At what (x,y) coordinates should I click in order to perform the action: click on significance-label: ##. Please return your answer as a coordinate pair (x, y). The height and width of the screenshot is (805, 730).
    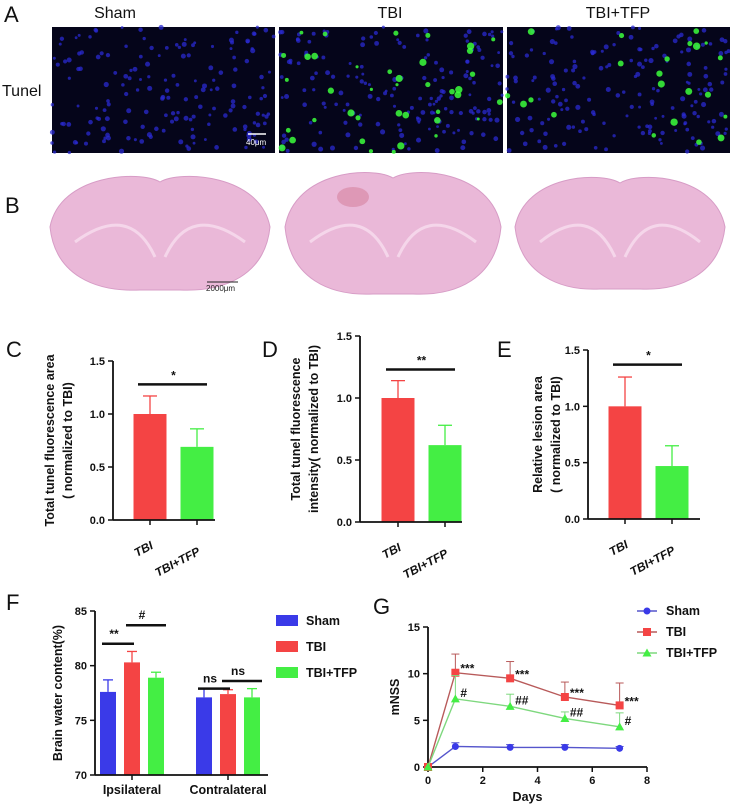
    Looking at the image, I should click on (522, 700).